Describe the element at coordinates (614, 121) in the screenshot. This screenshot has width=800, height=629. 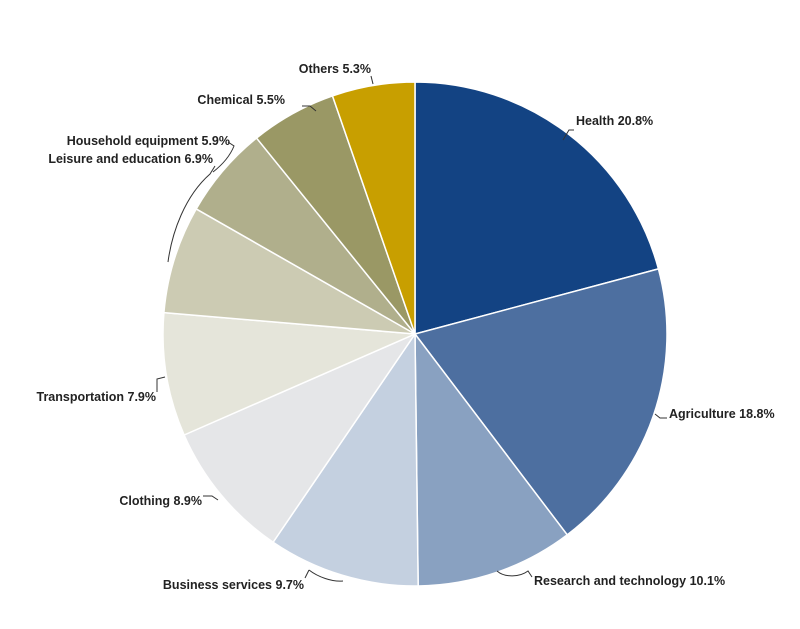
I see `data-label-health: Health 20.8%` at that location.